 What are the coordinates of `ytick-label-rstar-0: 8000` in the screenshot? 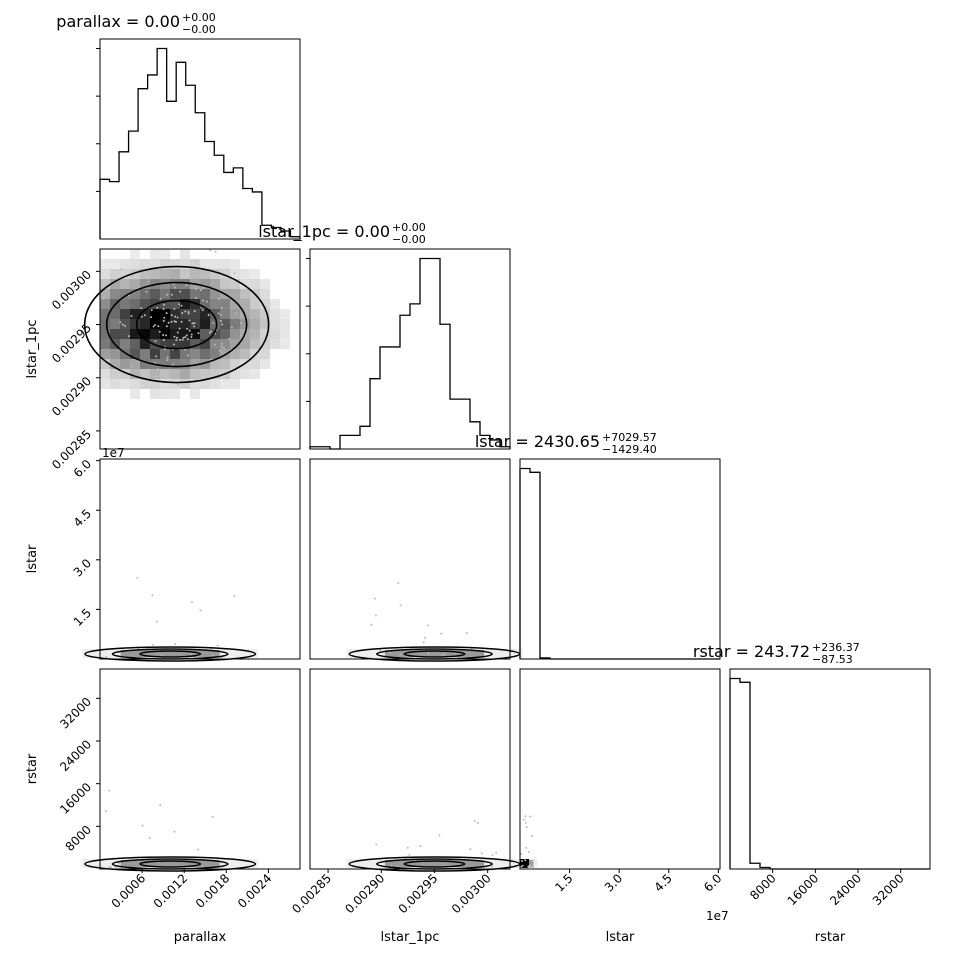 It's located at (78, 838).